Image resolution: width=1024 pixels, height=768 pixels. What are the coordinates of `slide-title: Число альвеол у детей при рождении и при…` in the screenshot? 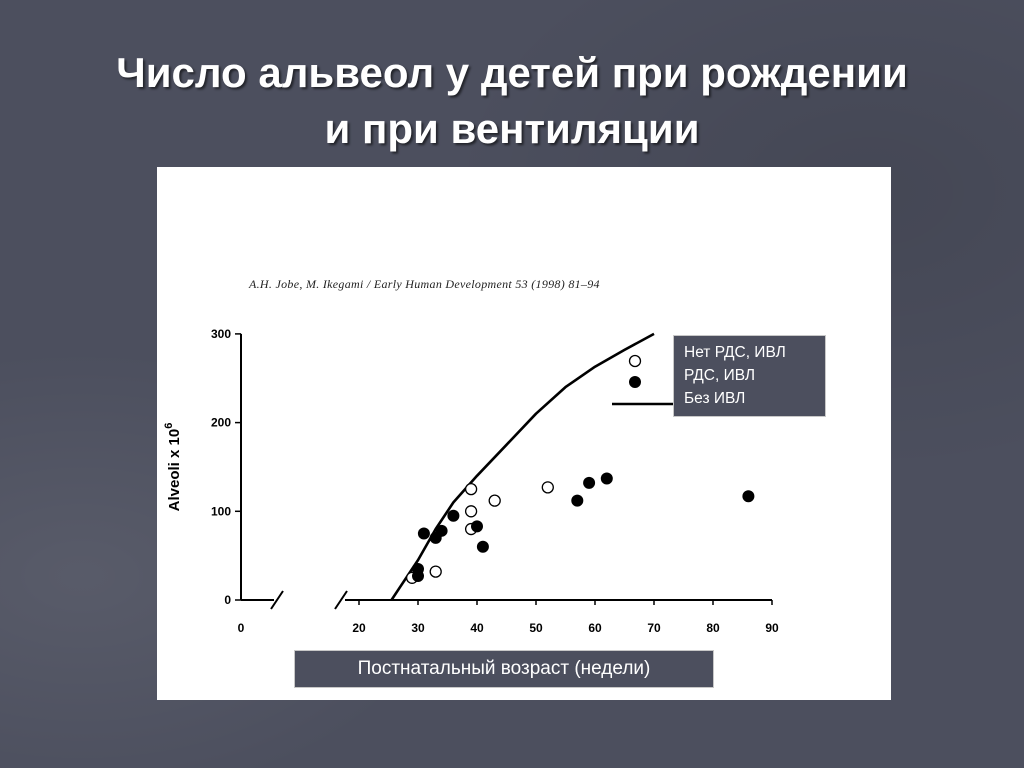 It's located at (512, 101).